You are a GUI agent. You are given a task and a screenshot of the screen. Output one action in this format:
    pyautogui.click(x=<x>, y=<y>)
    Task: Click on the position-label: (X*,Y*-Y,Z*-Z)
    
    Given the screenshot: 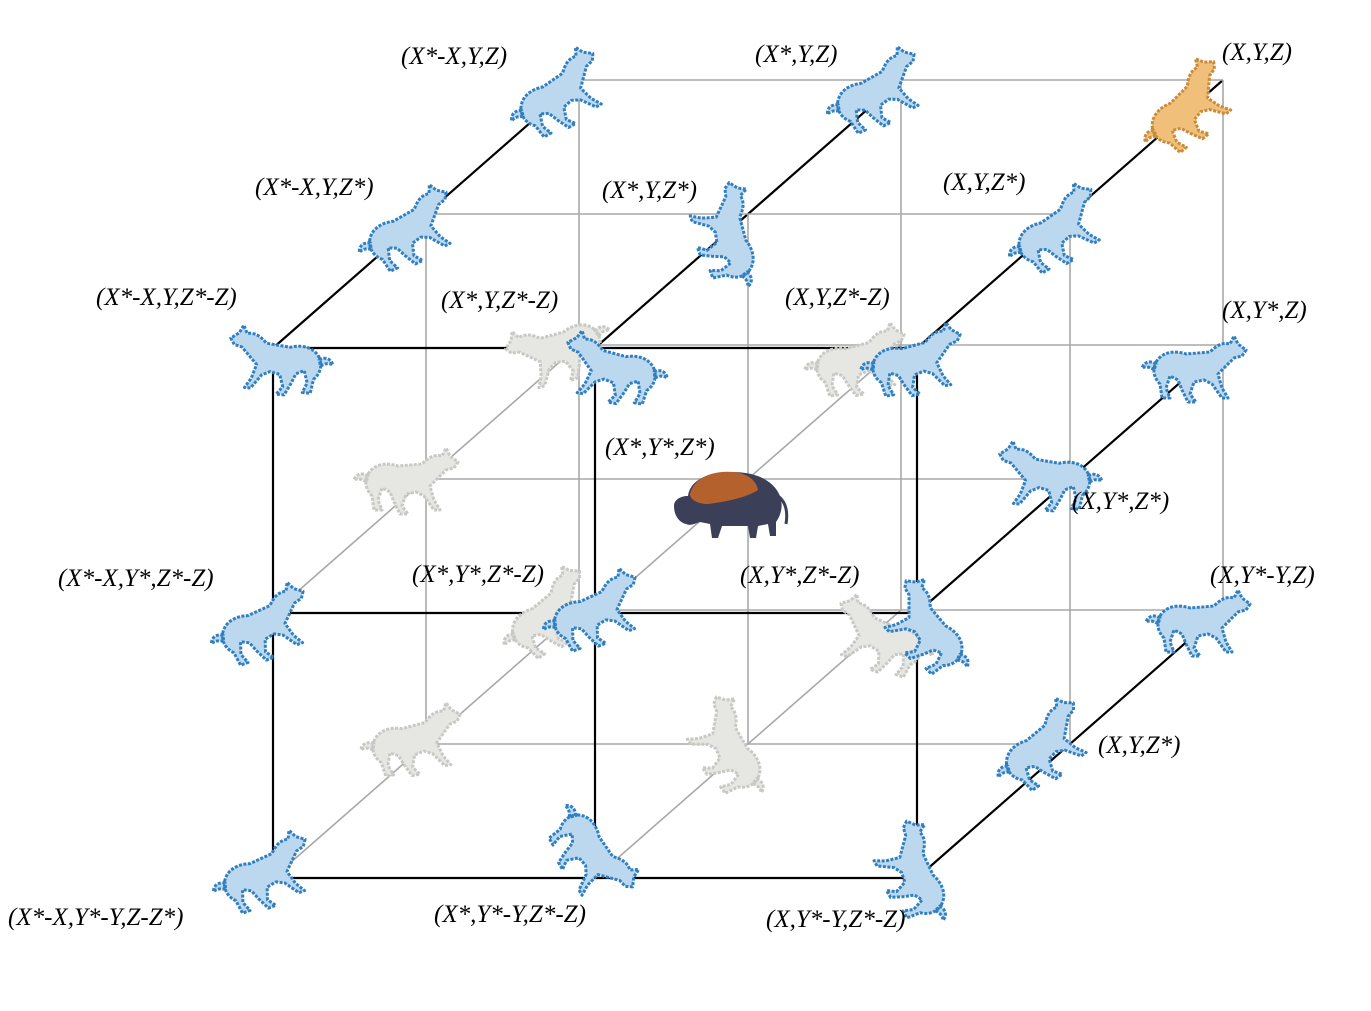 What is the action you would take?
    pyautogui.click(x=510, y=914)
    